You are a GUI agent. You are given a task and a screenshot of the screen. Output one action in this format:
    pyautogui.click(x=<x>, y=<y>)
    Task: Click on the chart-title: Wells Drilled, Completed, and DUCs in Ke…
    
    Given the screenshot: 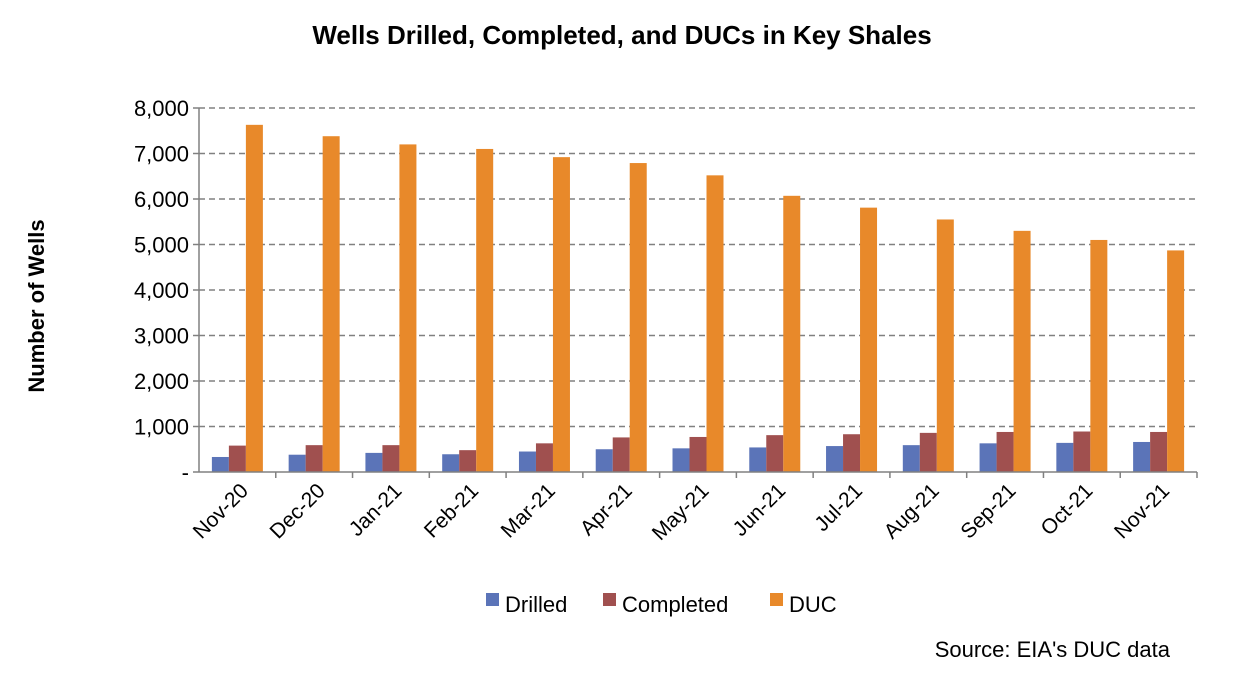 What is the action you would take?
    pyautogui.click(x=621, y=35)
    